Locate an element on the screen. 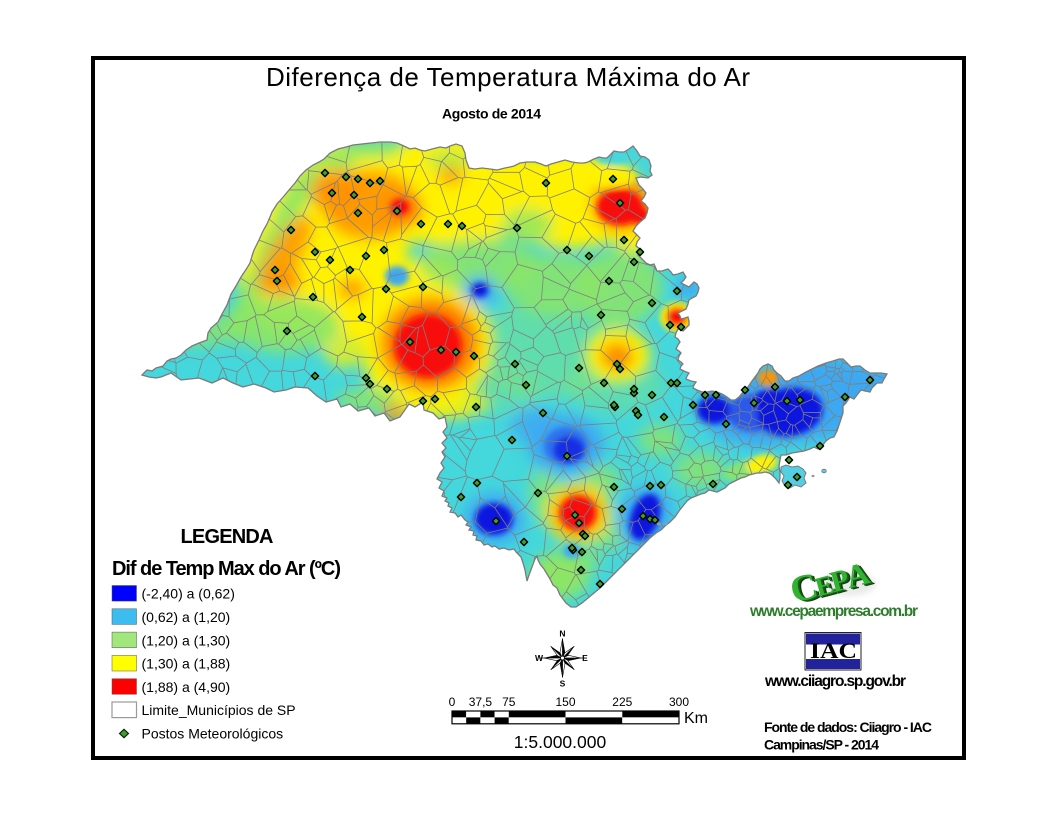 Image resolution: width=1056 pixels, height=816 pixels. svg-text: Agosto de 2014 is located at coordinates (491, 114).